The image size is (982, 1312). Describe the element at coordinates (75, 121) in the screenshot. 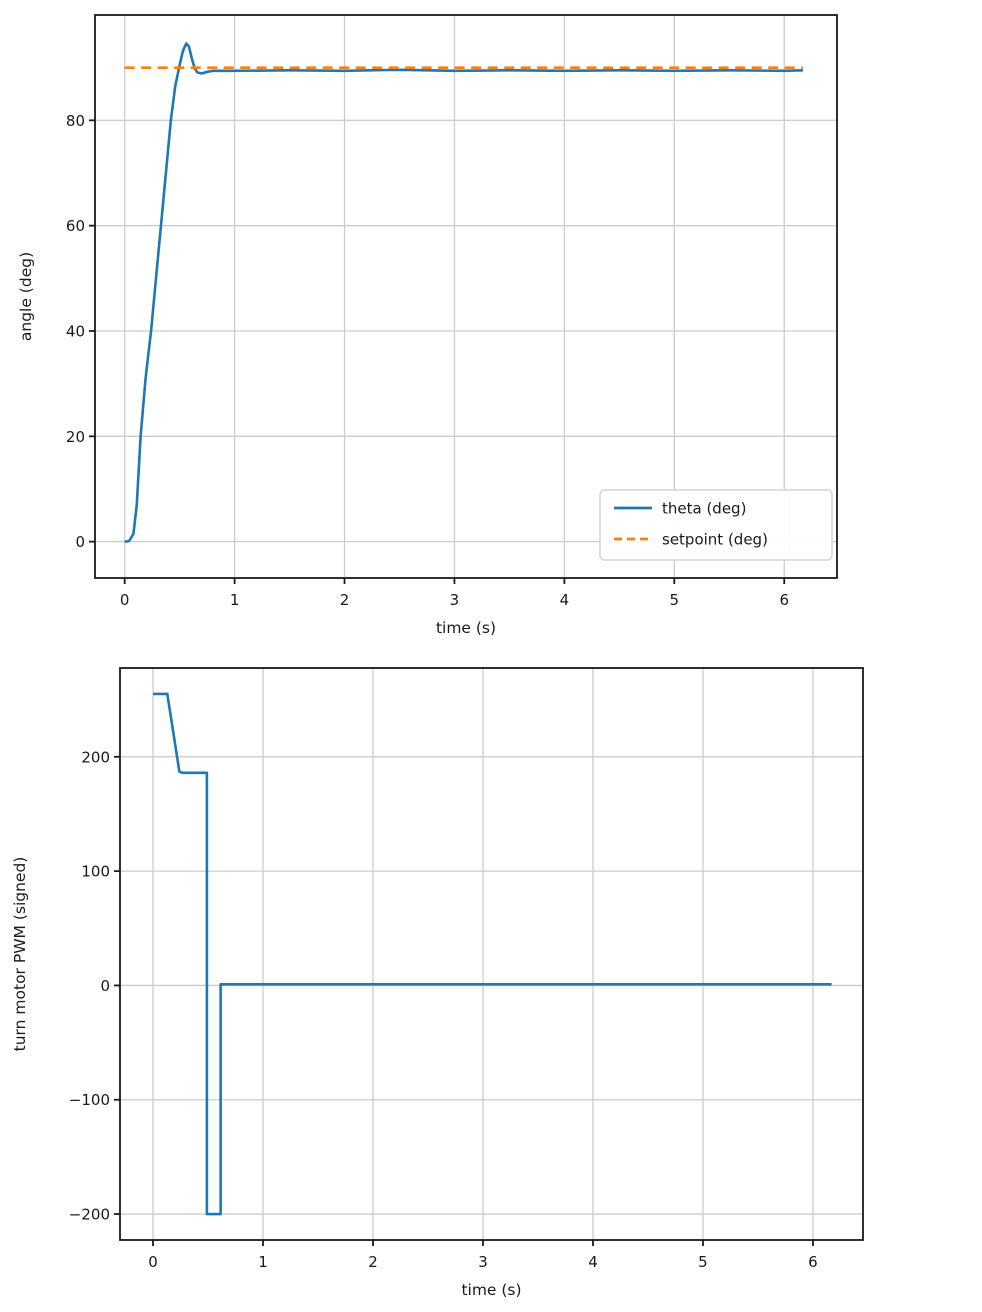

I see `y-tick-label: 80` at that location.